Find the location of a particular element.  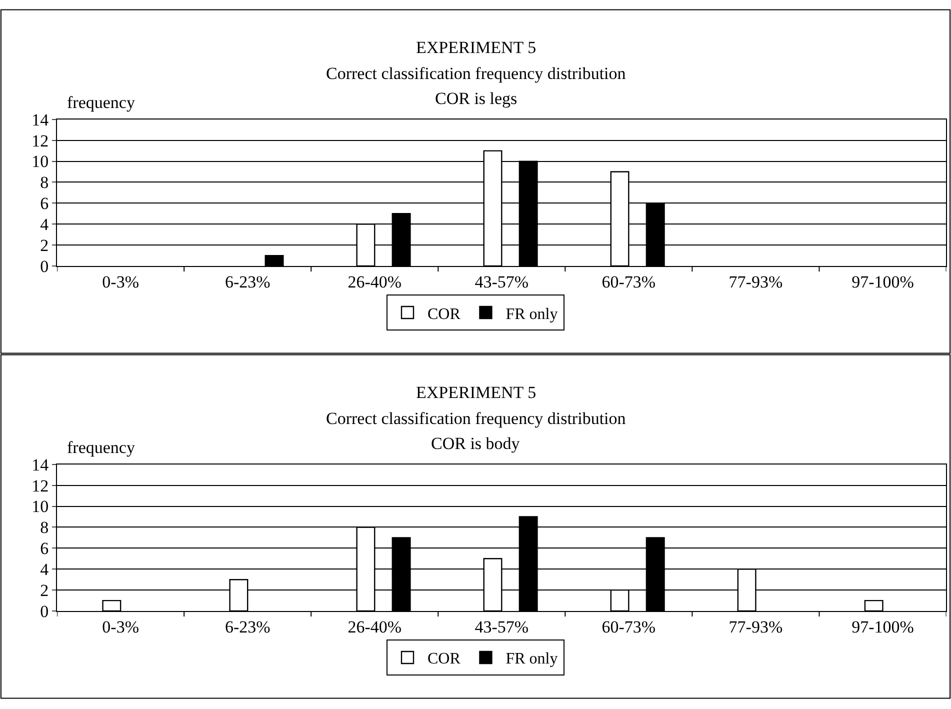

legend-label: FR only is located at coordinates (532, 314).